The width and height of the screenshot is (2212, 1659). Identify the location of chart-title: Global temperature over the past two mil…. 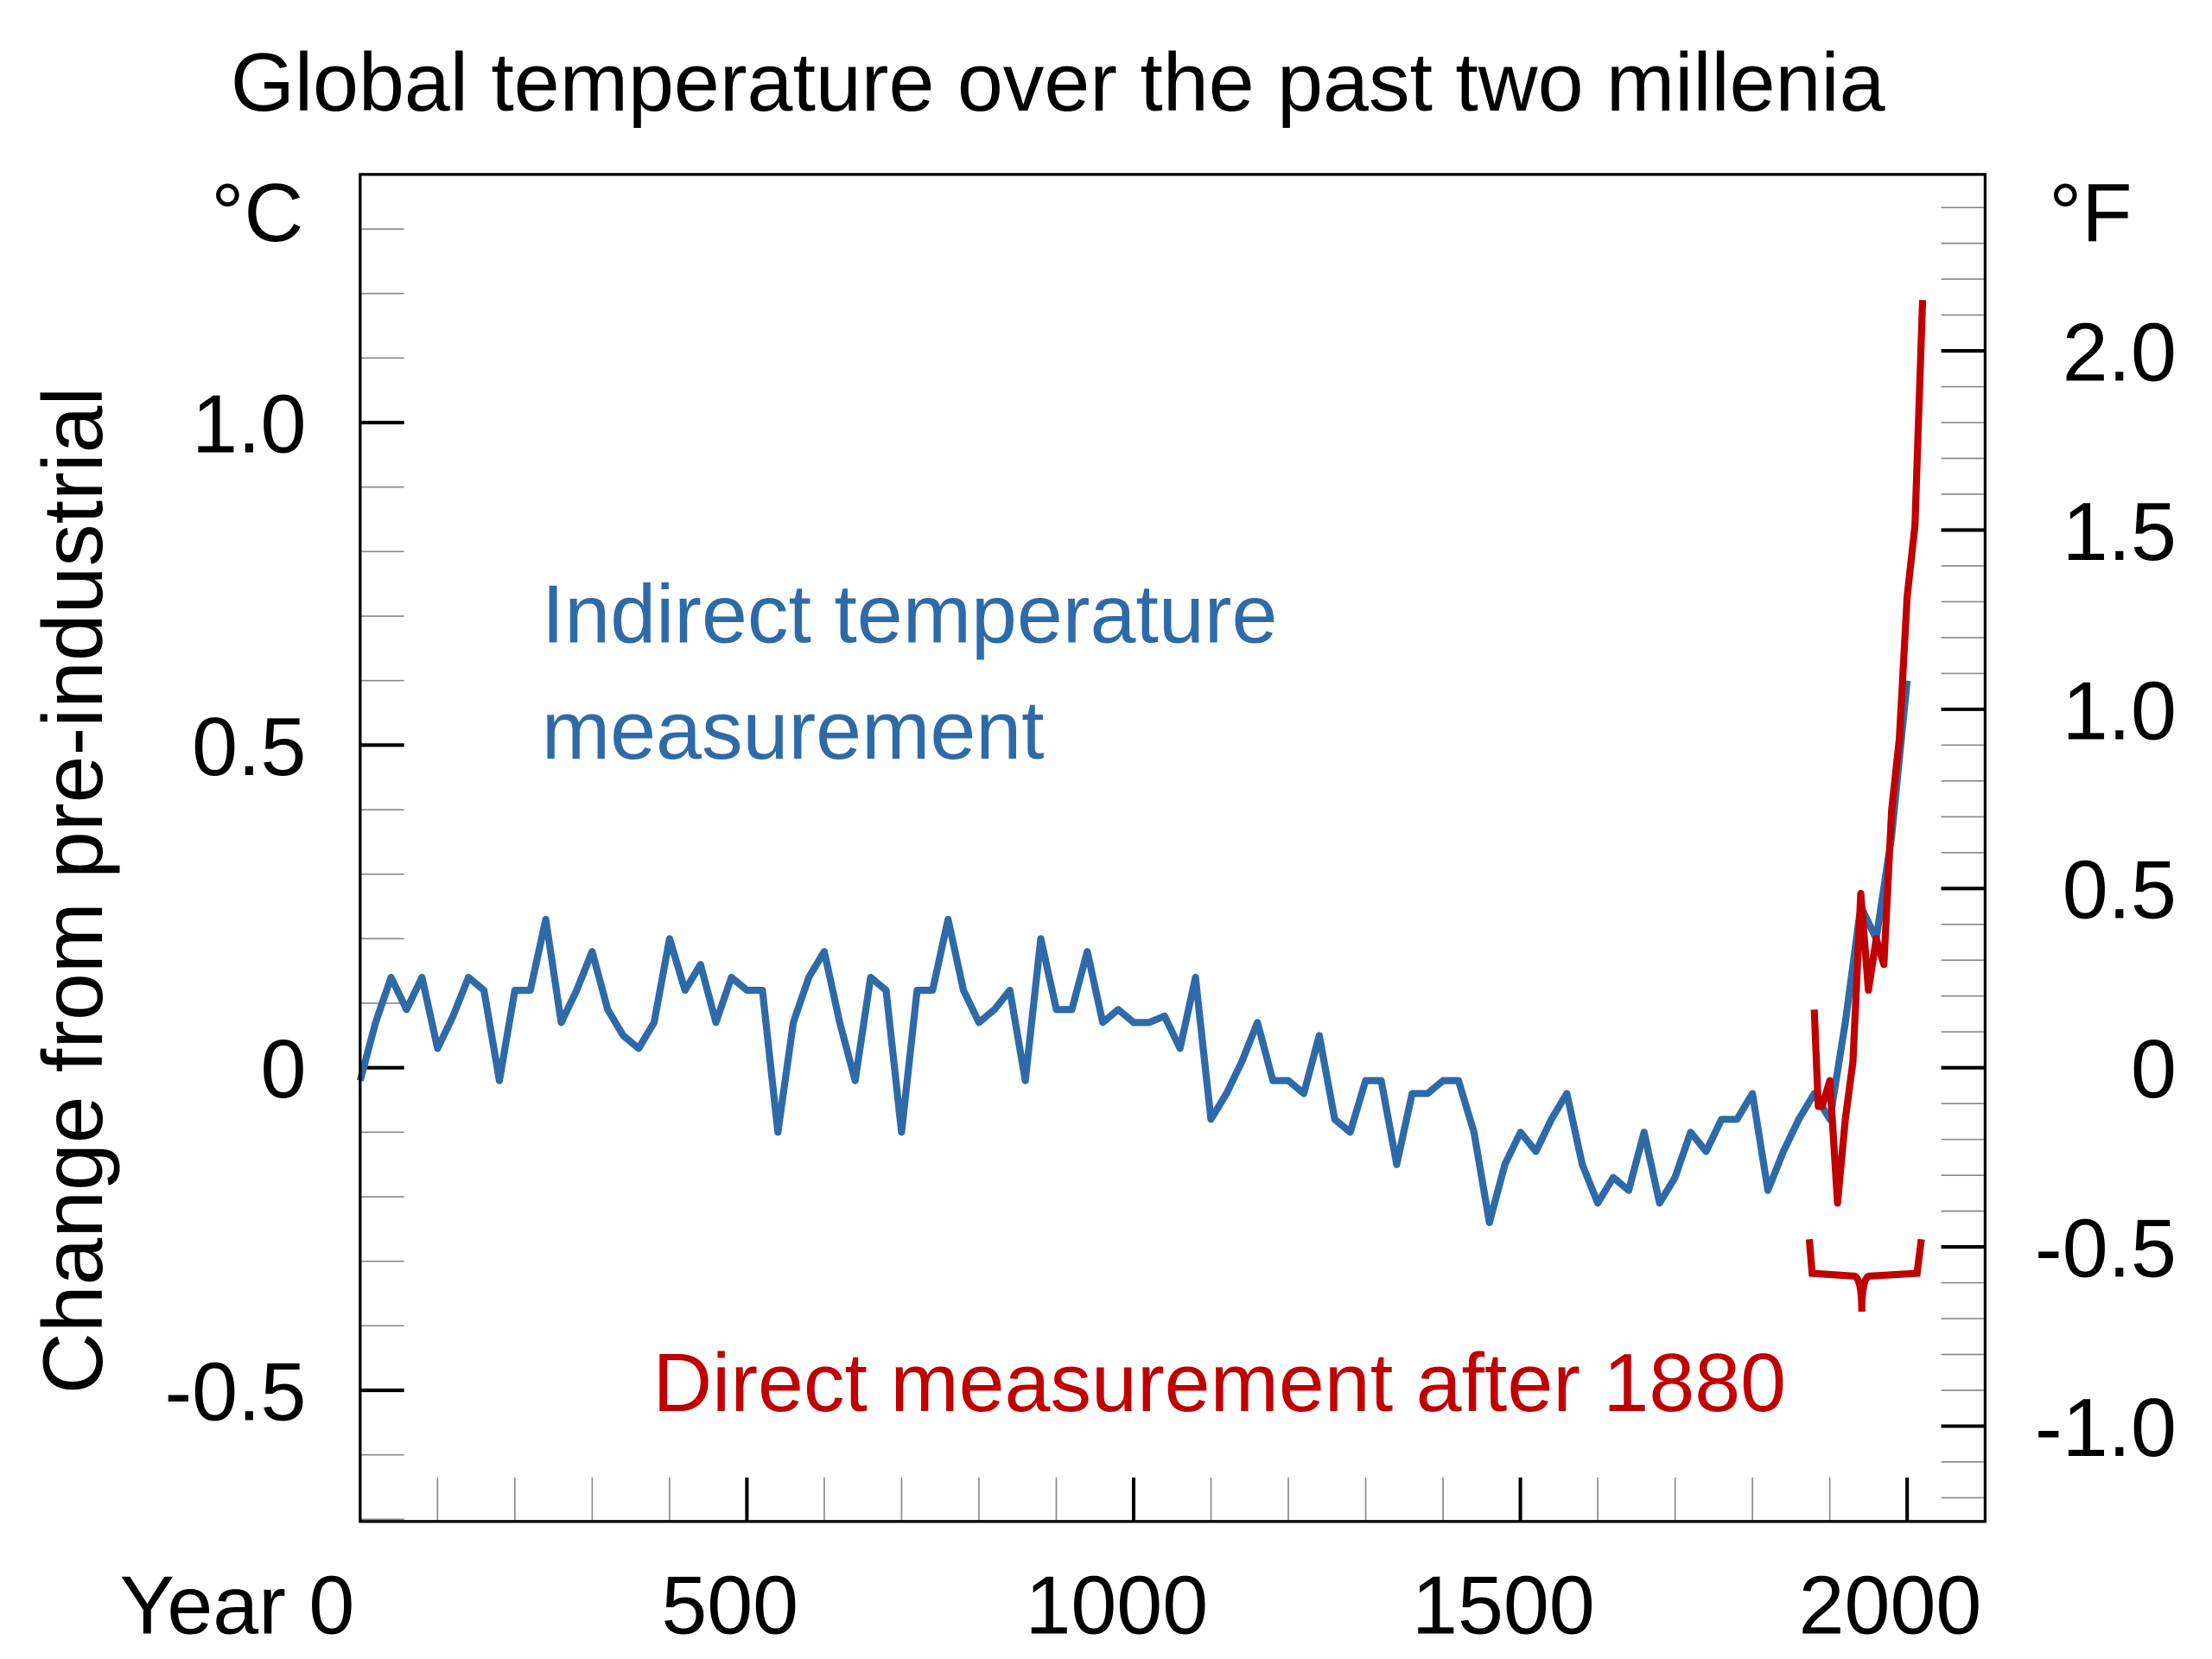
(1058, 83).